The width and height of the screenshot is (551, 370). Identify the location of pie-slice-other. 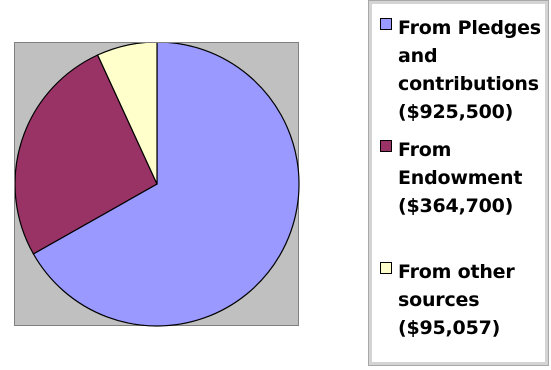
(127, 114).